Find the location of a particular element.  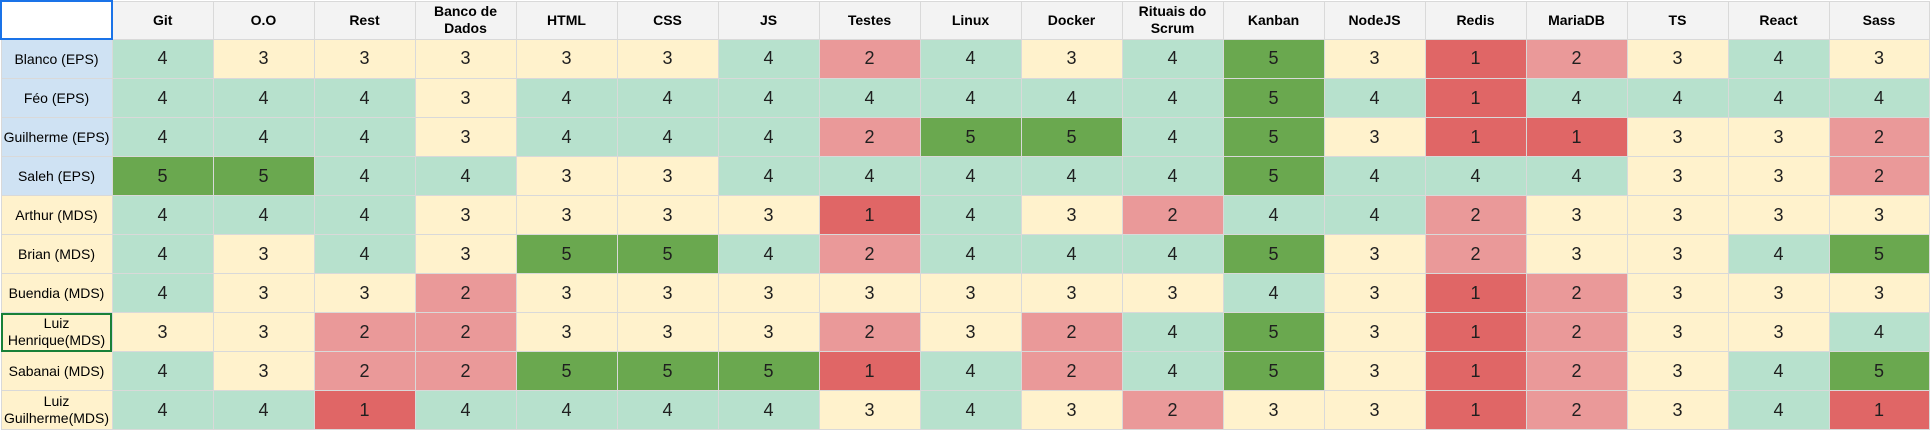

column-header: Testes is located at coordinates (869, 20).